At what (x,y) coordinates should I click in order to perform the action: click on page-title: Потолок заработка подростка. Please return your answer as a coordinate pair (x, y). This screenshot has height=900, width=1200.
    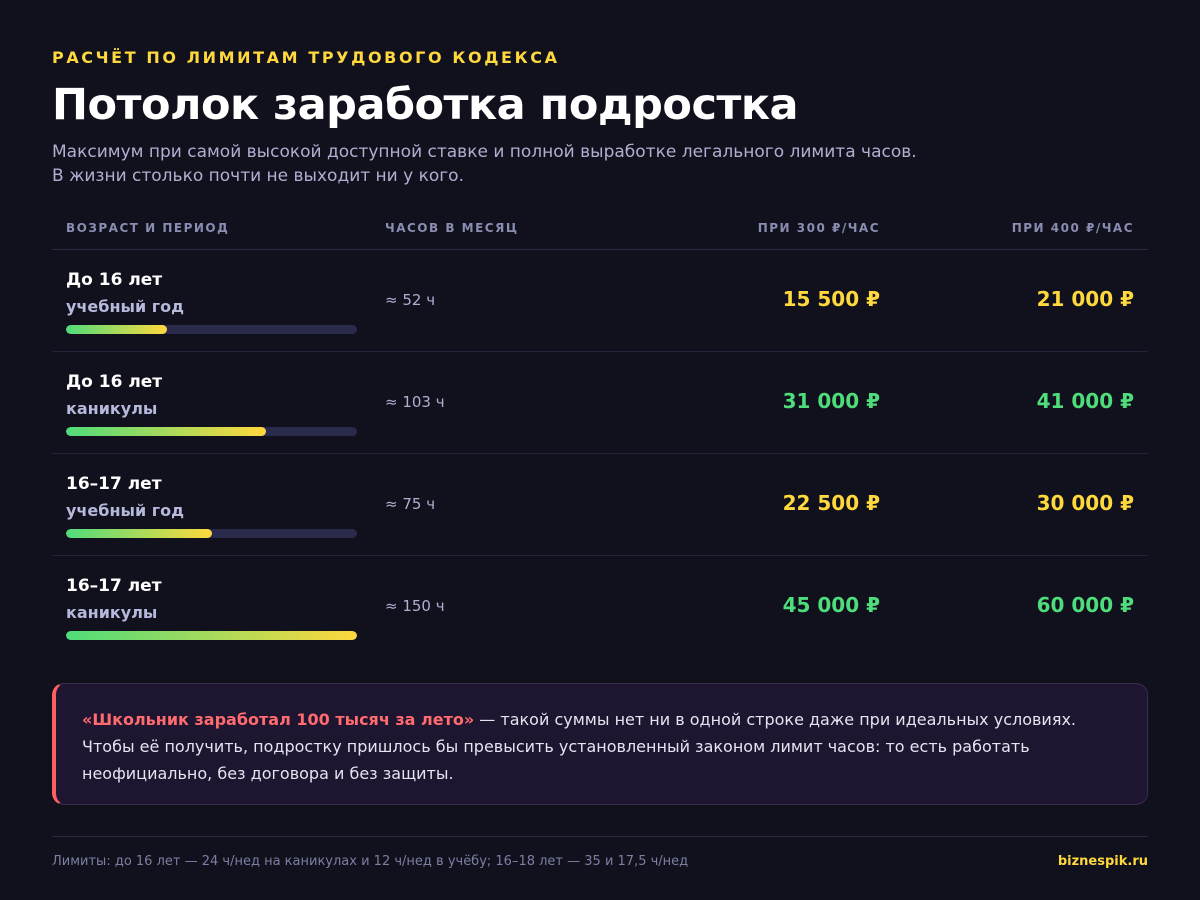
    Looking at the image, I should click on (425, 105).